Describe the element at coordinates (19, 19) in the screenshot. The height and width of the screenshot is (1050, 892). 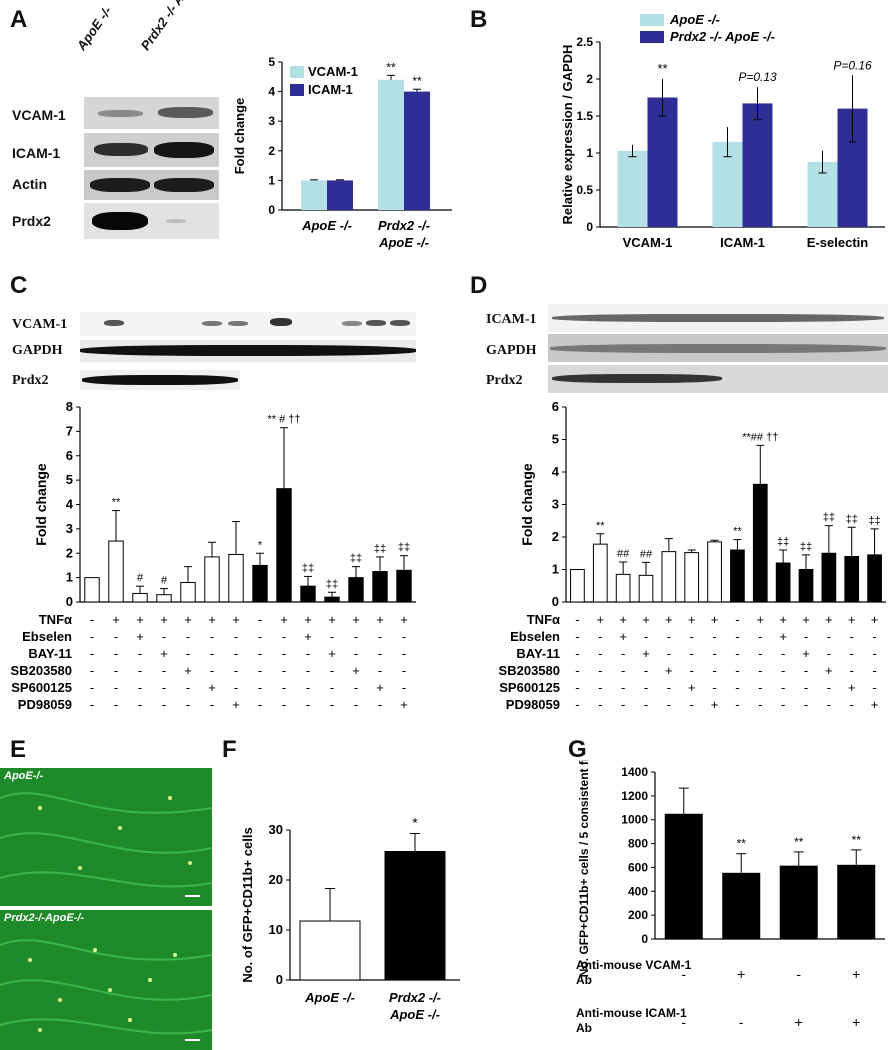
I see `panel-letter-a: A` at that location.